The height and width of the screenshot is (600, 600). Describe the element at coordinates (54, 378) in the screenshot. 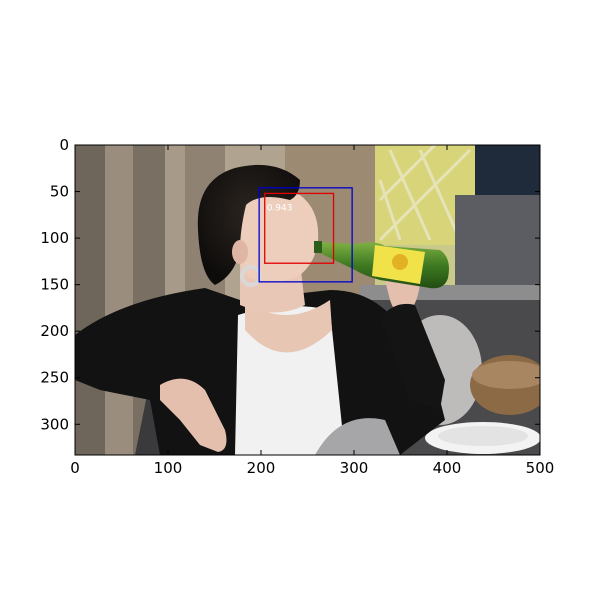

I see `y-tick-label: 250` at that location.